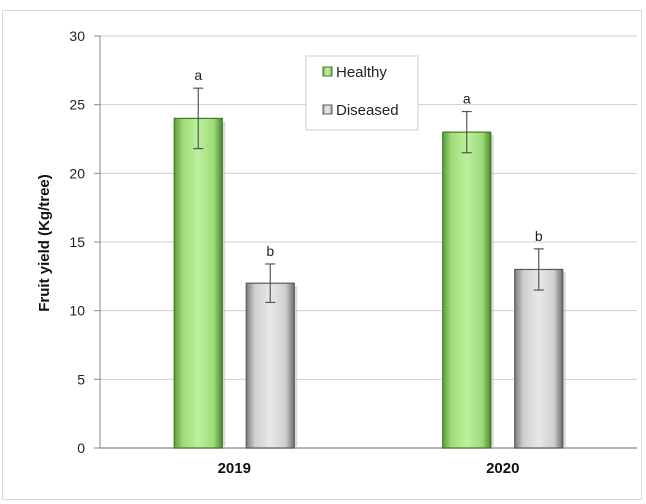  What do you see at coordinates (44, 243) in the screenshot?
I see `y-axis-label: Fruit yield (Kg/tree)` at bounding box center [44, 243].